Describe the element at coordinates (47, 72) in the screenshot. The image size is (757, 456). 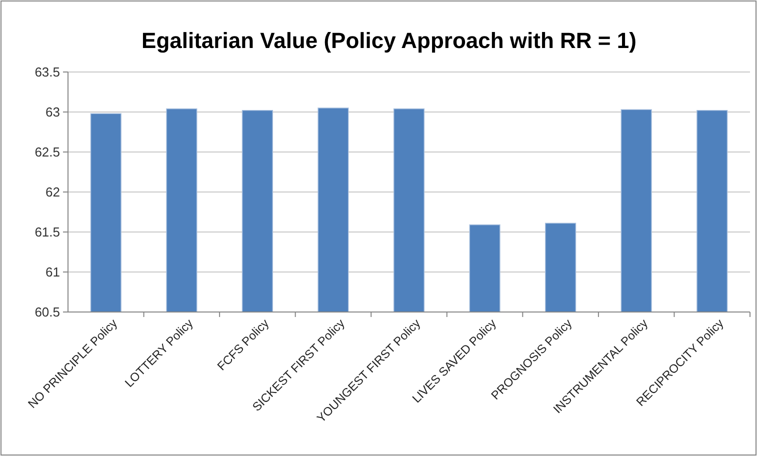
I see `y-tick-label: 63.5` at that location.